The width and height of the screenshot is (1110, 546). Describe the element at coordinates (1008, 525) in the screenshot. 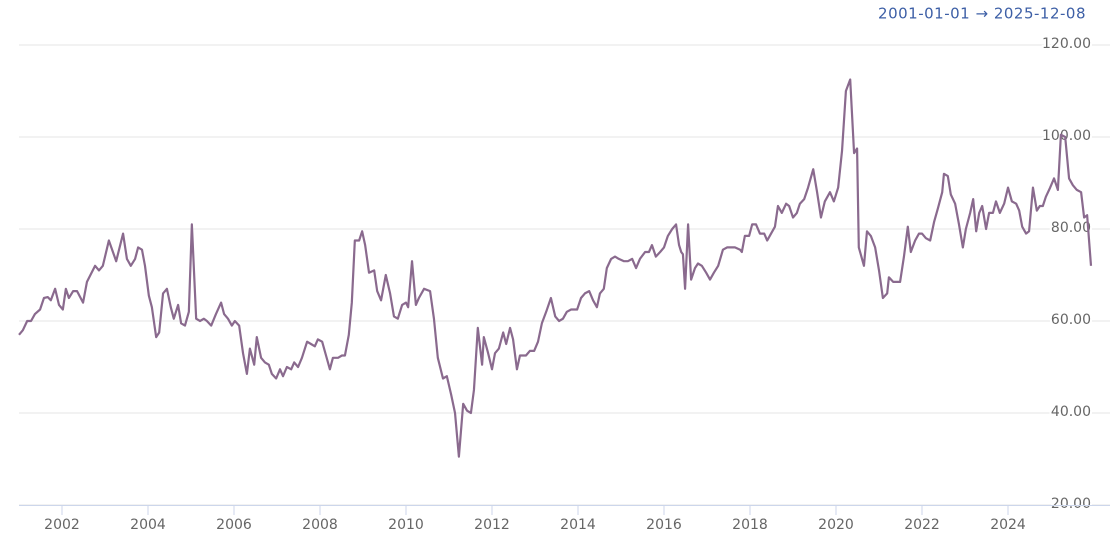

I see `x-tick-label: 2024` at that location.